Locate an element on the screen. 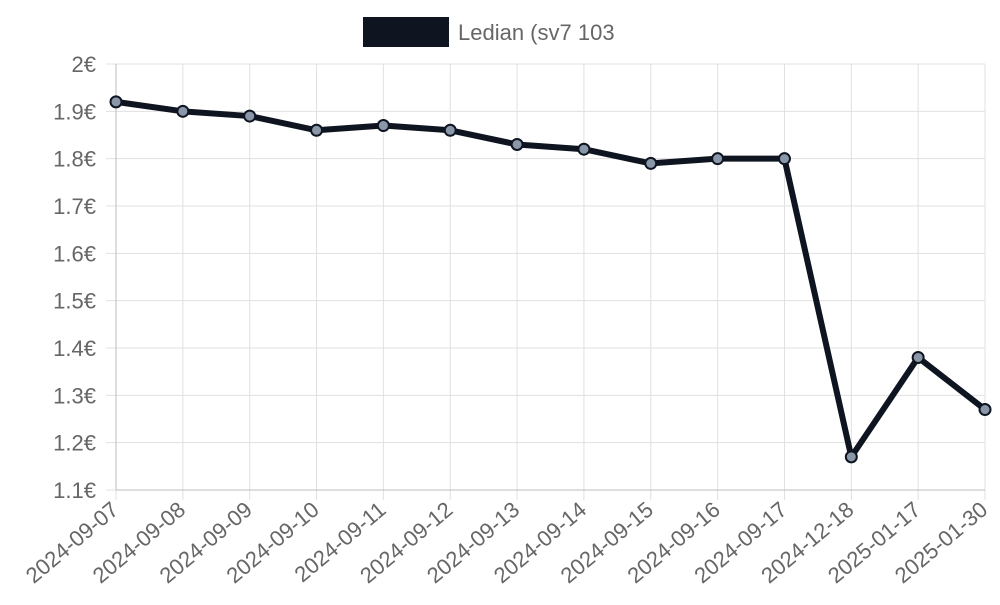  y-tick-label: 1.8€ is located at coordinates (74, 159).